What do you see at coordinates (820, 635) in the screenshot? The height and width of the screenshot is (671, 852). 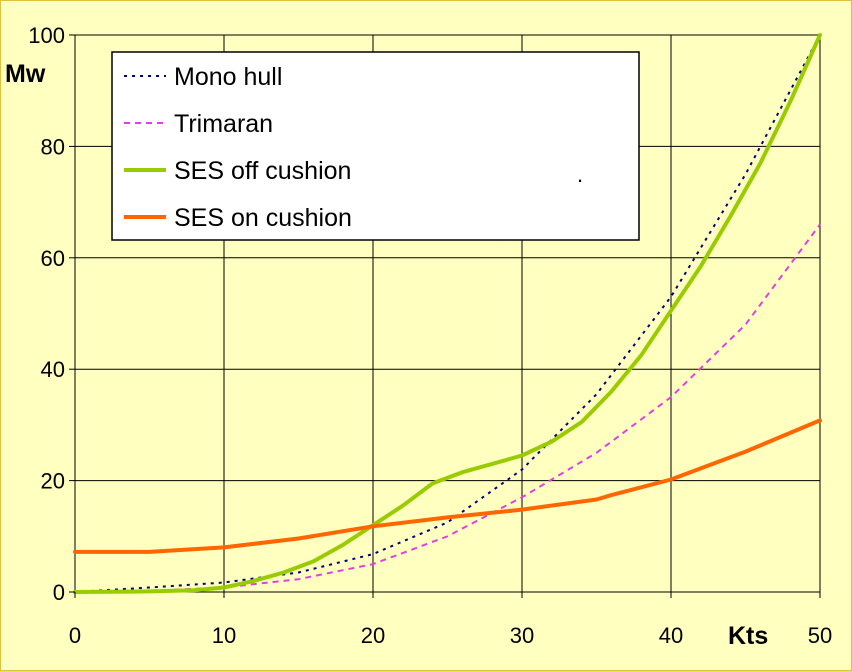 I see `x-tick-label: 50` at bounding box center [820, 635].